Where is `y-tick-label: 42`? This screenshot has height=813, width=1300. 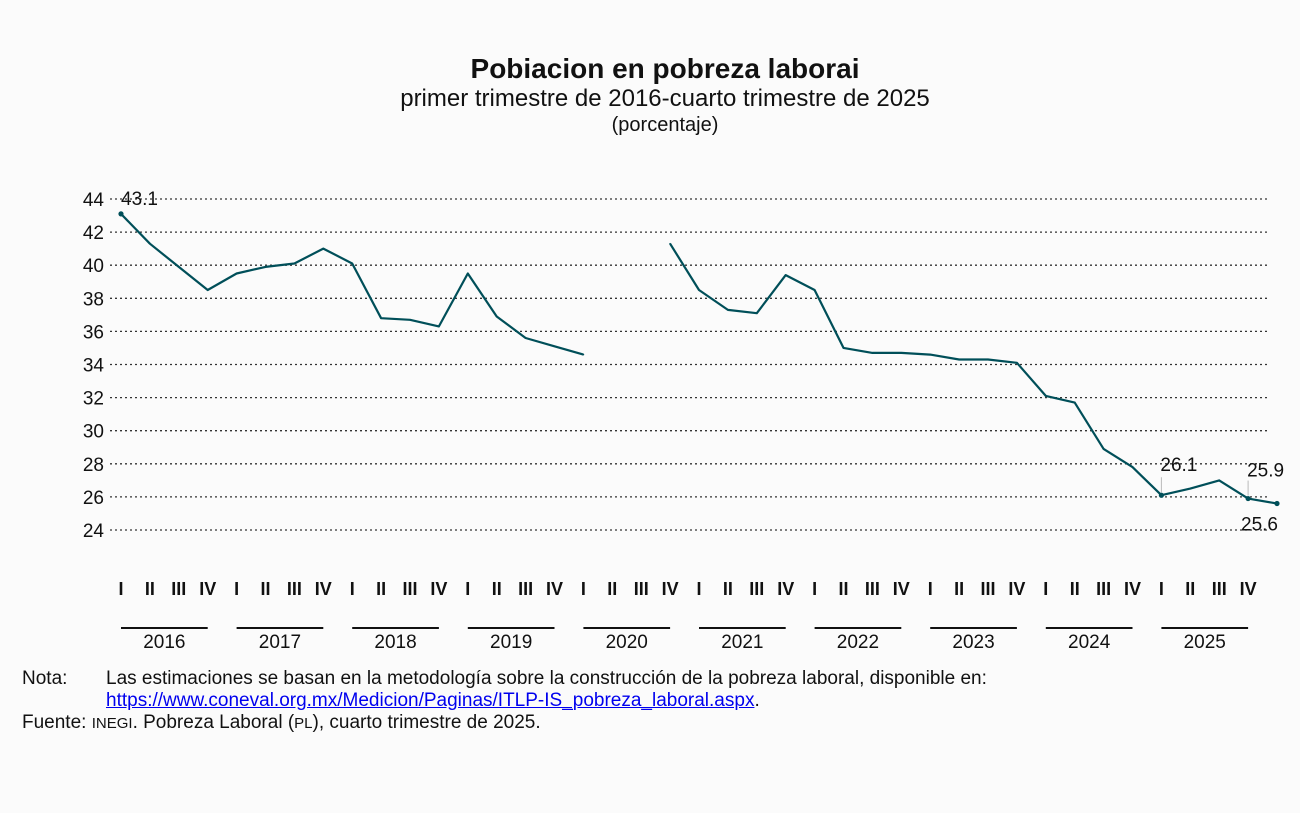 y-tick-label: 42 is located at coordinates (93, 233).